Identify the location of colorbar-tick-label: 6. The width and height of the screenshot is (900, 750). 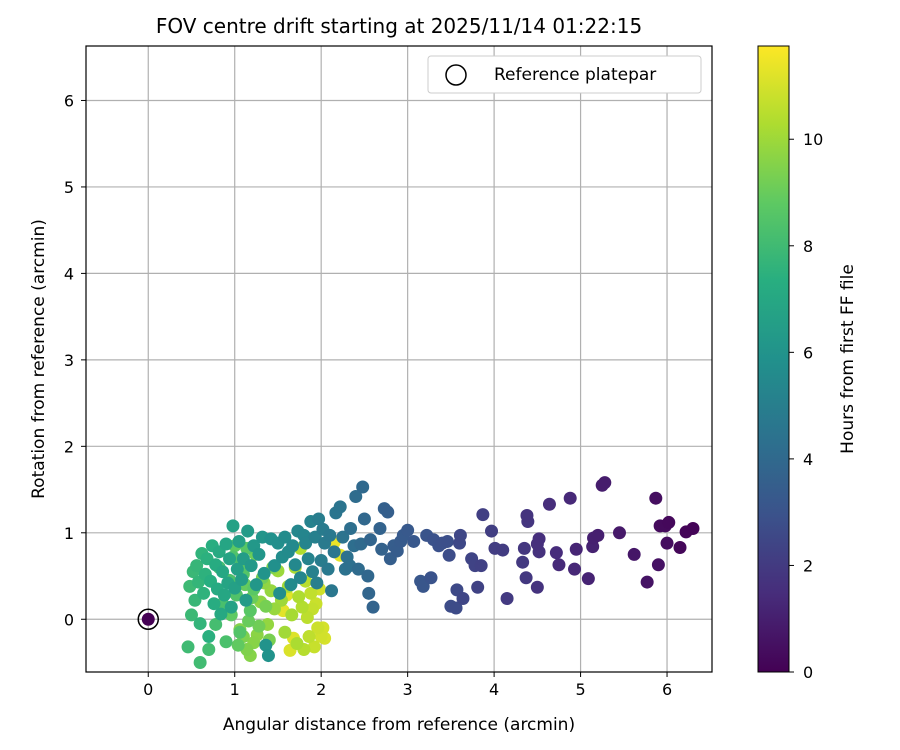
(808, 352).